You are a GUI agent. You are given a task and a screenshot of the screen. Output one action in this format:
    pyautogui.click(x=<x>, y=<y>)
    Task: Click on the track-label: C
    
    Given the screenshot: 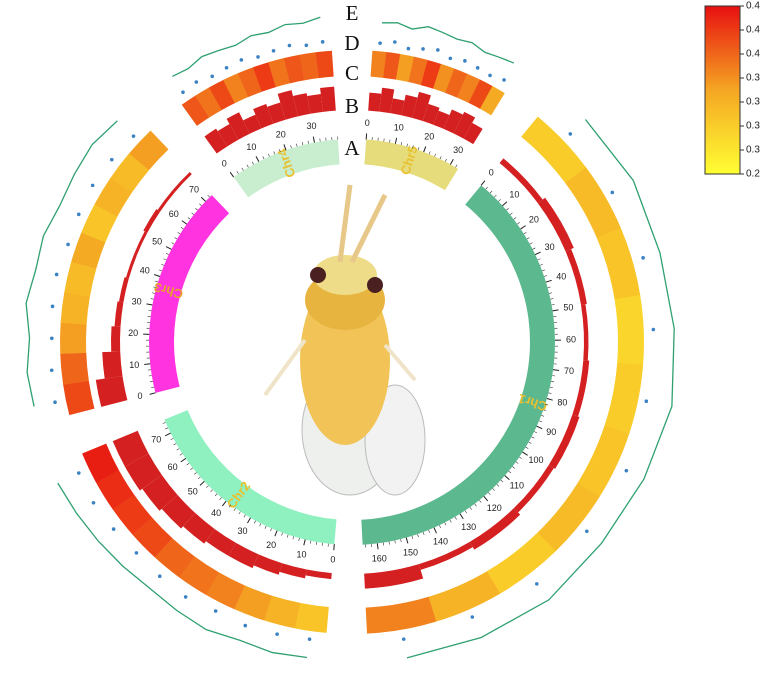 What is the action you would take?
    pyautogui.click(x=352, y=73)
    